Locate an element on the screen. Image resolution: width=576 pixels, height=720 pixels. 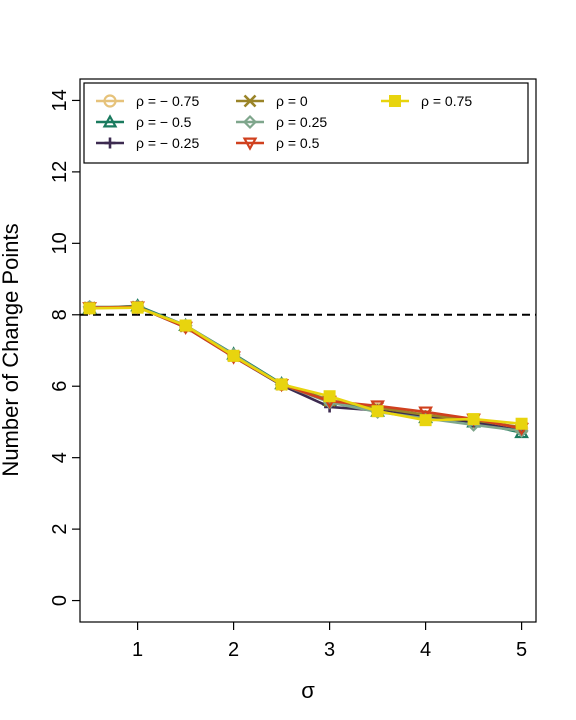
y-tick-label: 10 is located at coordinates (60, 243).